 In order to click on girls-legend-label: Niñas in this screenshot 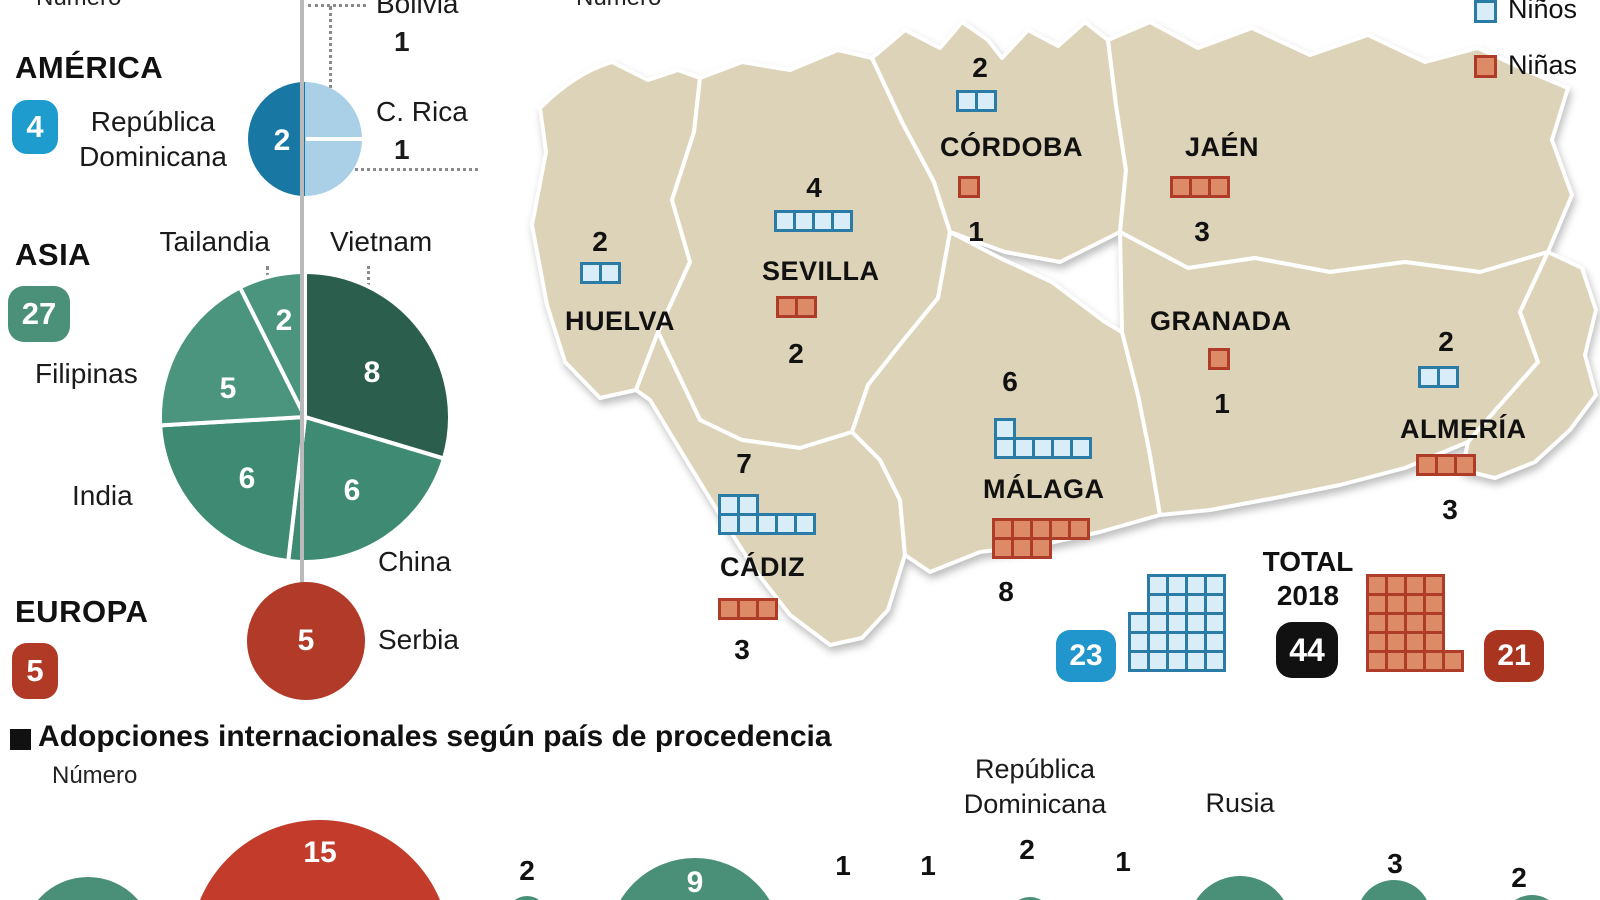, I will do `click(1543, 65)`.